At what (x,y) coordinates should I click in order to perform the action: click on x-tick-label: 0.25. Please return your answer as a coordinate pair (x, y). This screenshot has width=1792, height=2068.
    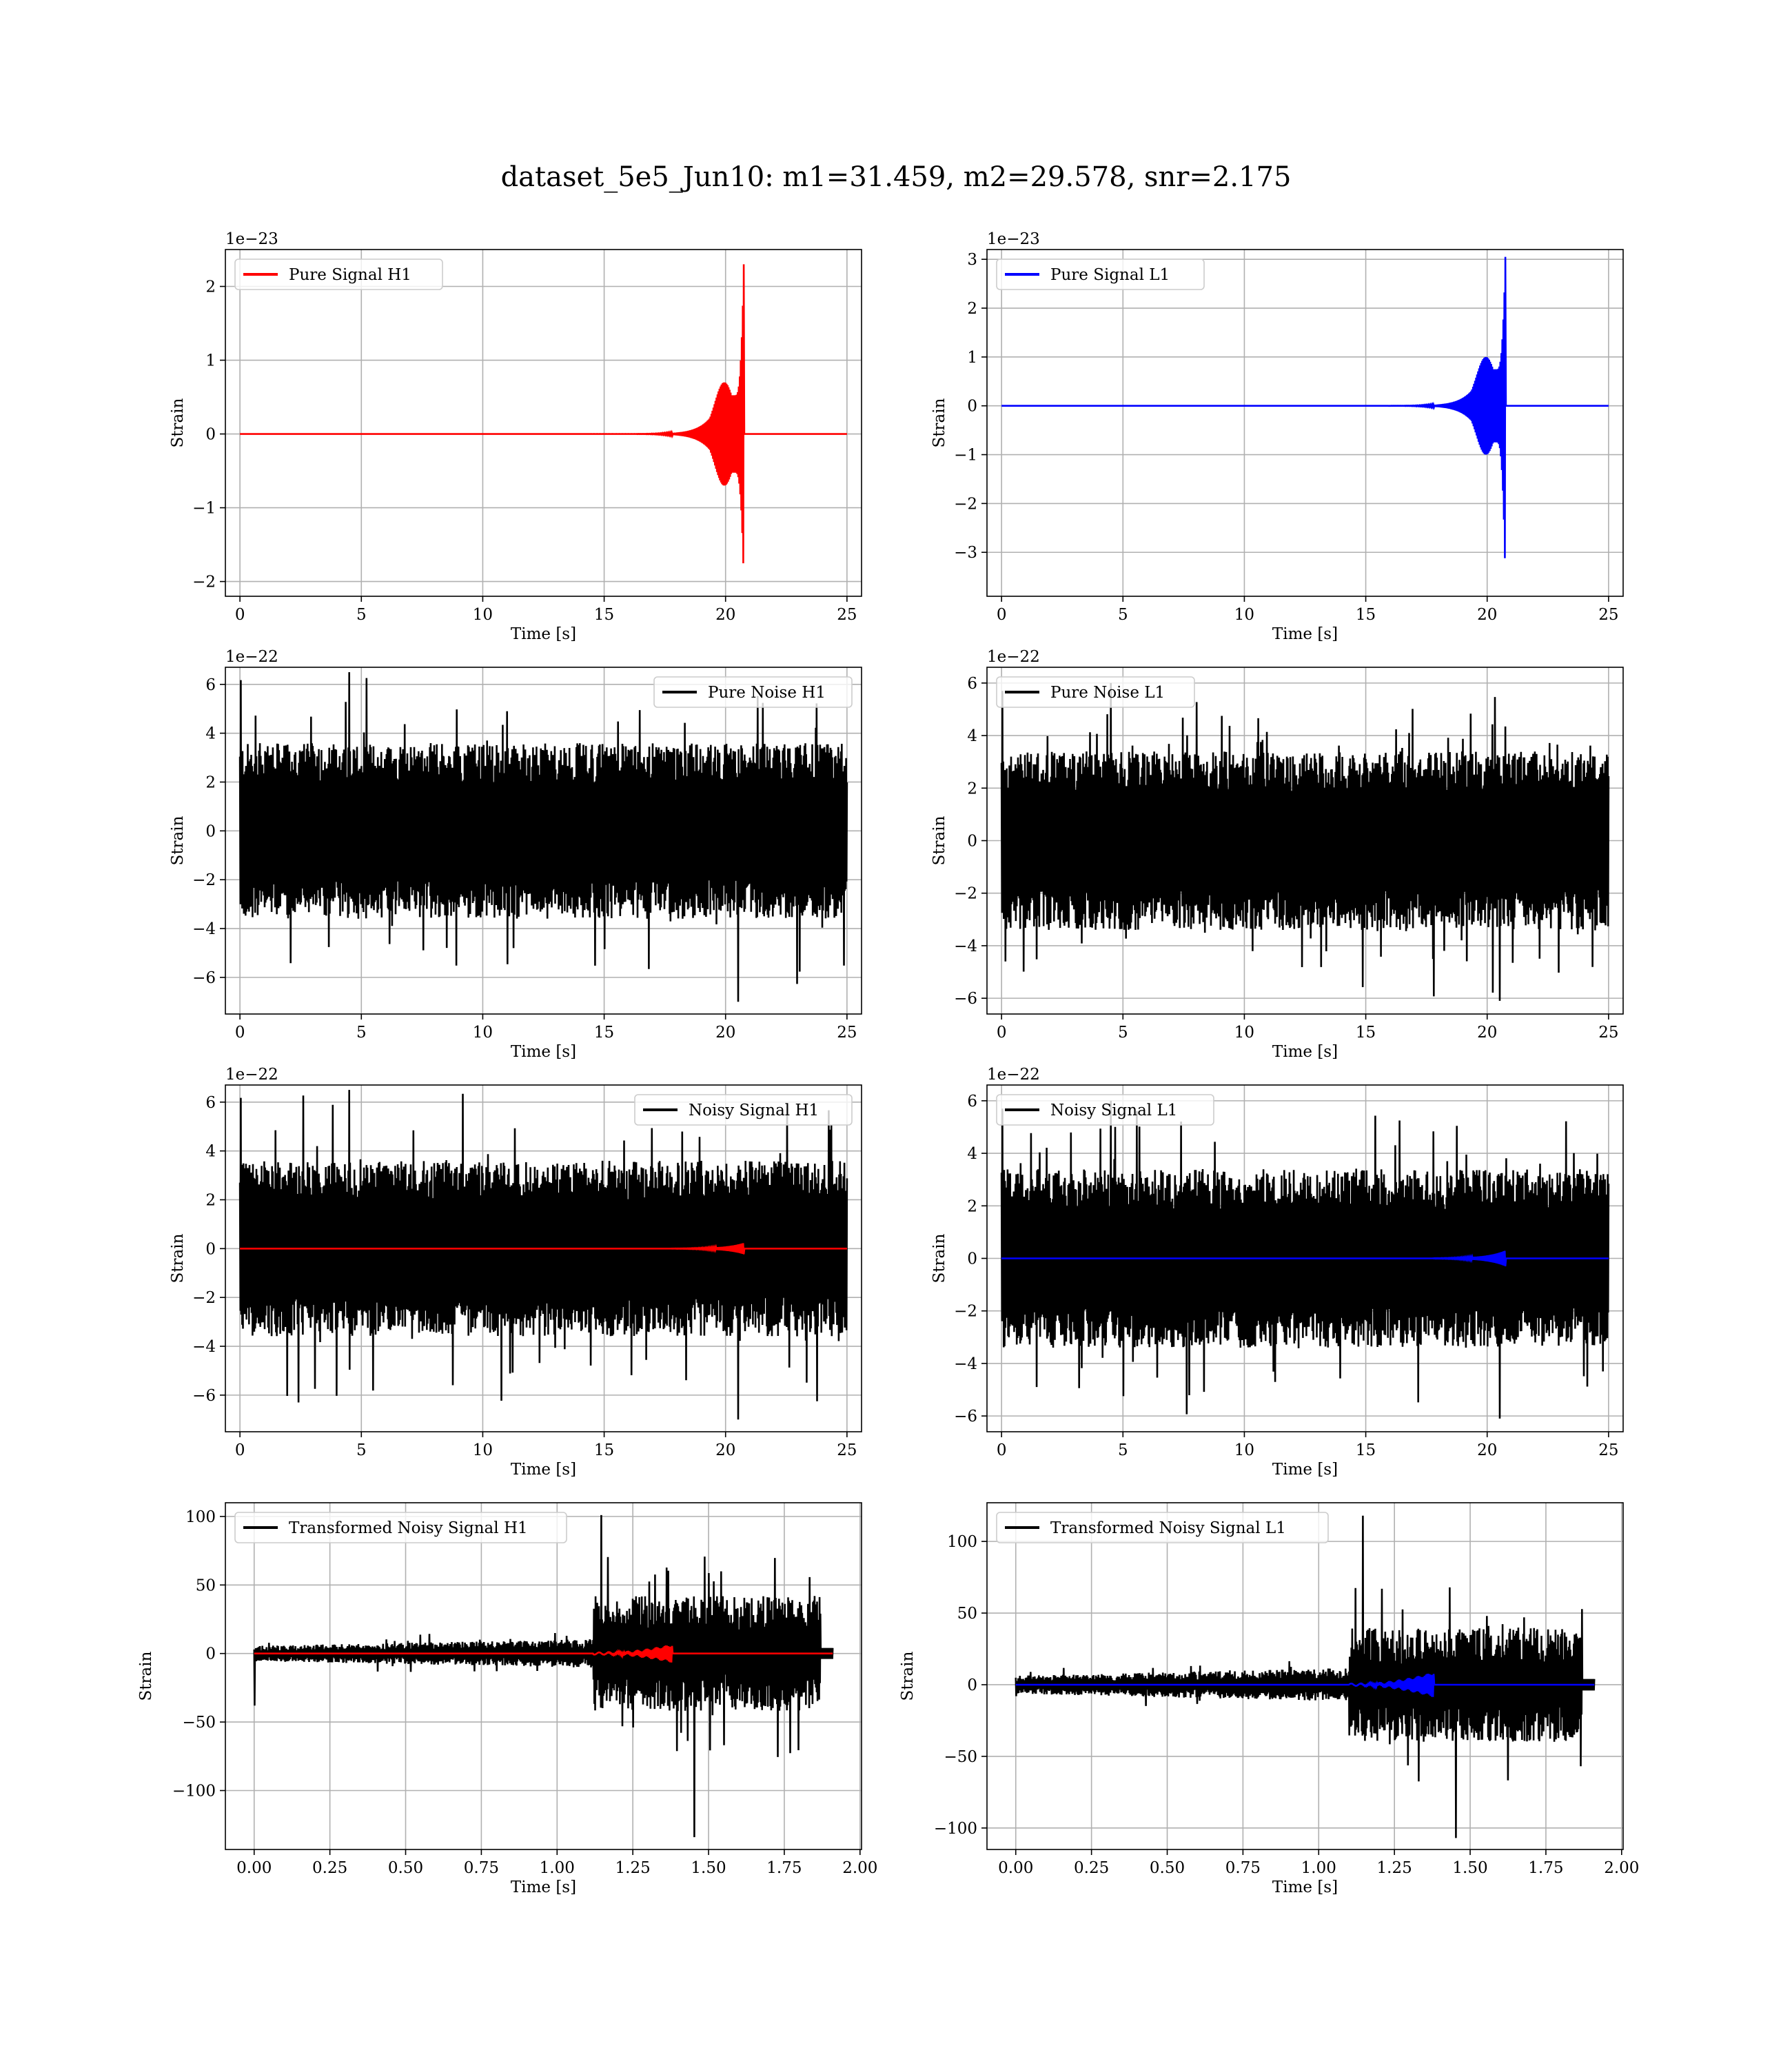
    Looking at the image, I should click on (329, 1868).